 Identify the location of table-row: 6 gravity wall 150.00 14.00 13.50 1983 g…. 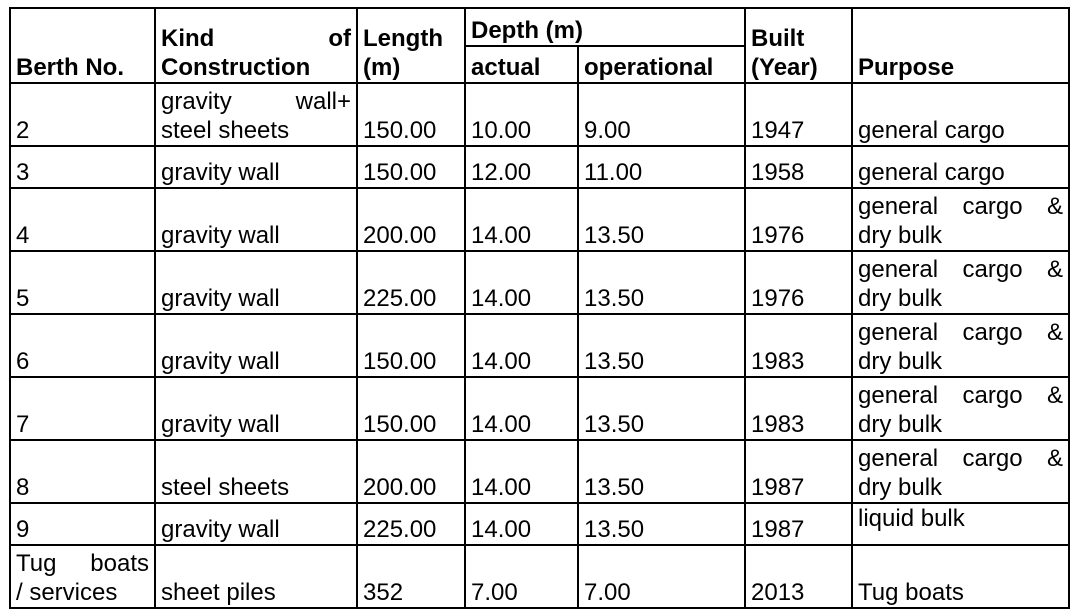
(540, 345).